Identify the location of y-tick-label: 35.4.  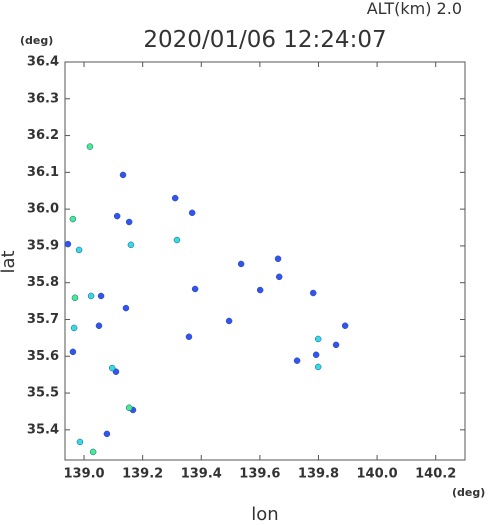
(43, 429).